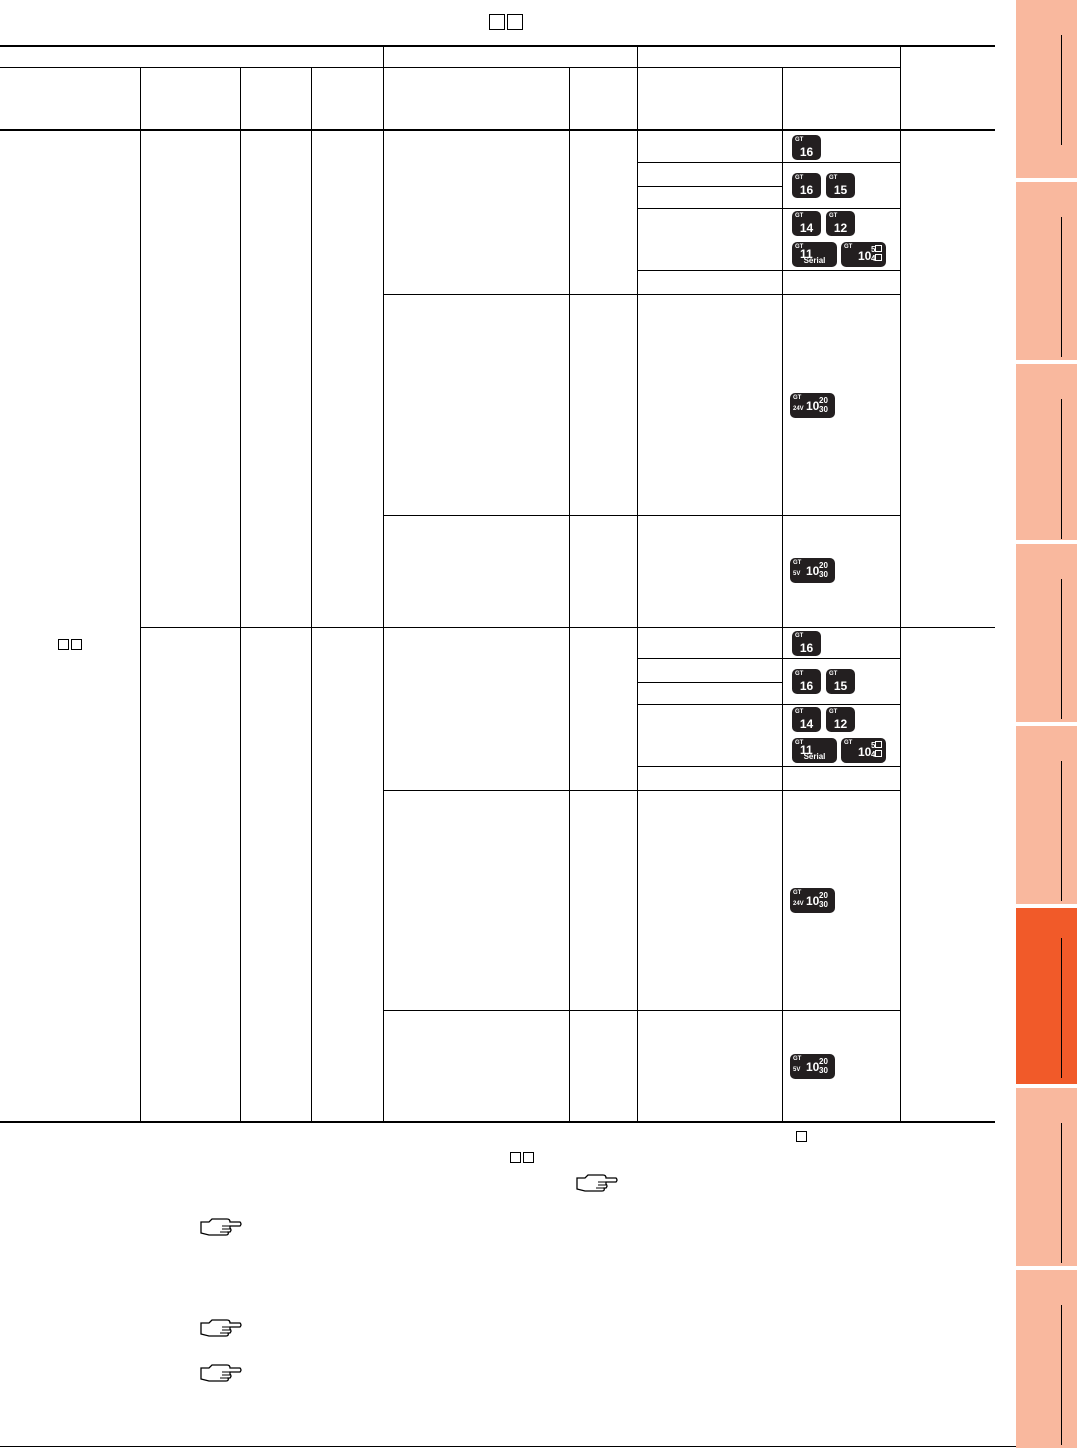 This screenshot has height=1448, width=1077. I want to click on table-bottom-rule, so click(497, 1122).